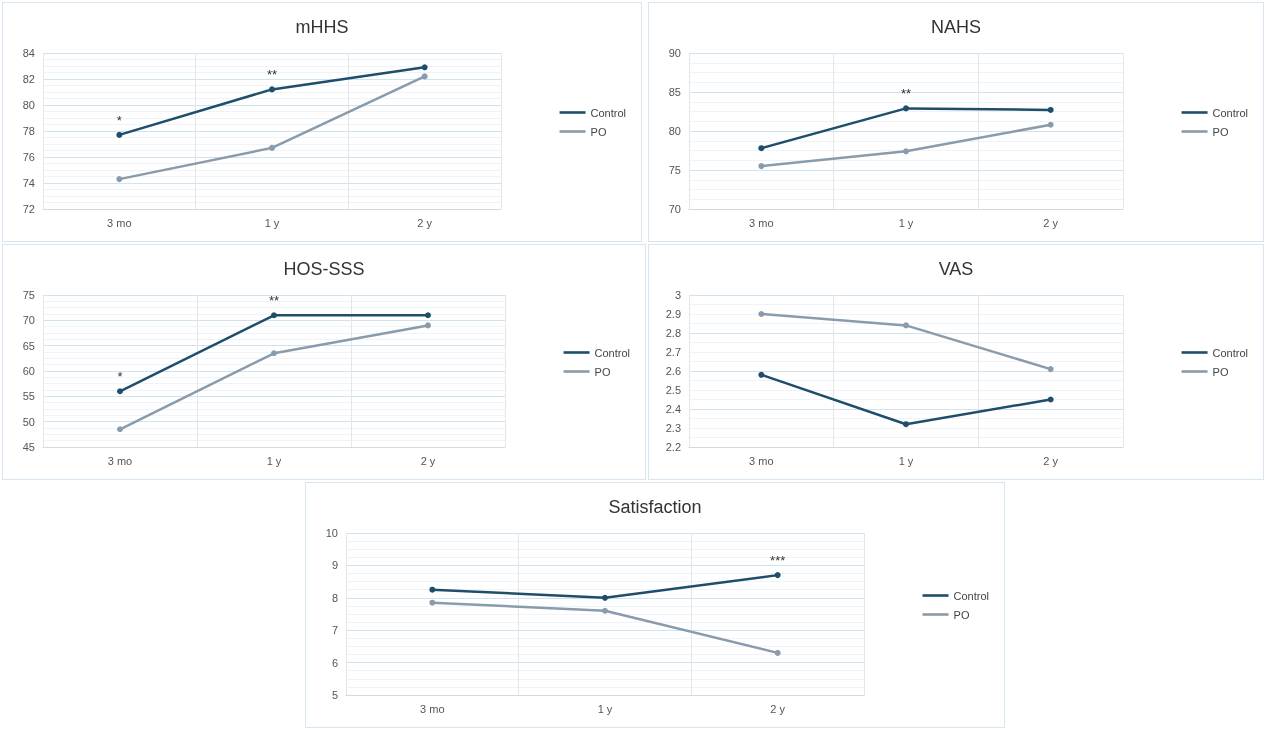  Describe the element at coordinates (28, 157) in the screenshot. I see `y-tick-label: 76` at that location.